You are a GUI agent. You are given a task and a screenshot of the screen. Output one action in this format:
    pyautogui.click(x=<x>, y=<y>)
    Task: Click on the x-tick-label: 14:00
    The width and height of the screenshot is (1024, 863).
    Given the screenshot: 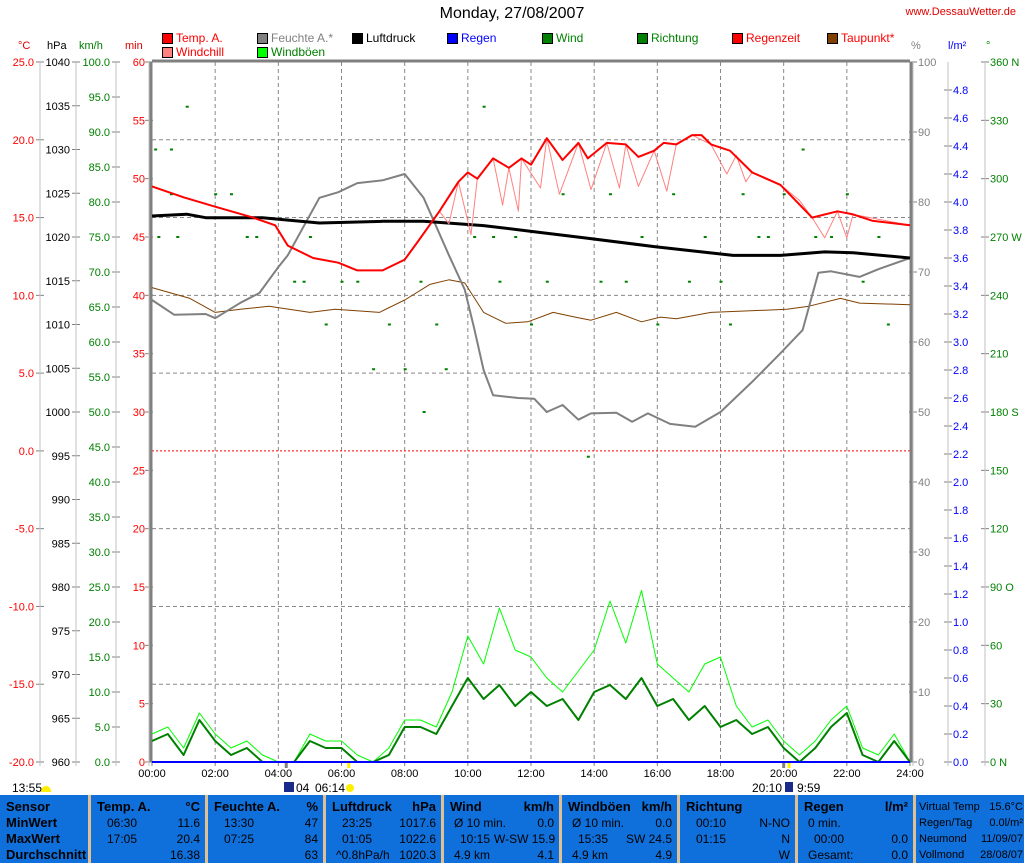 What is the action you would take?
    pyautogui.click(x=594, y=774)
    